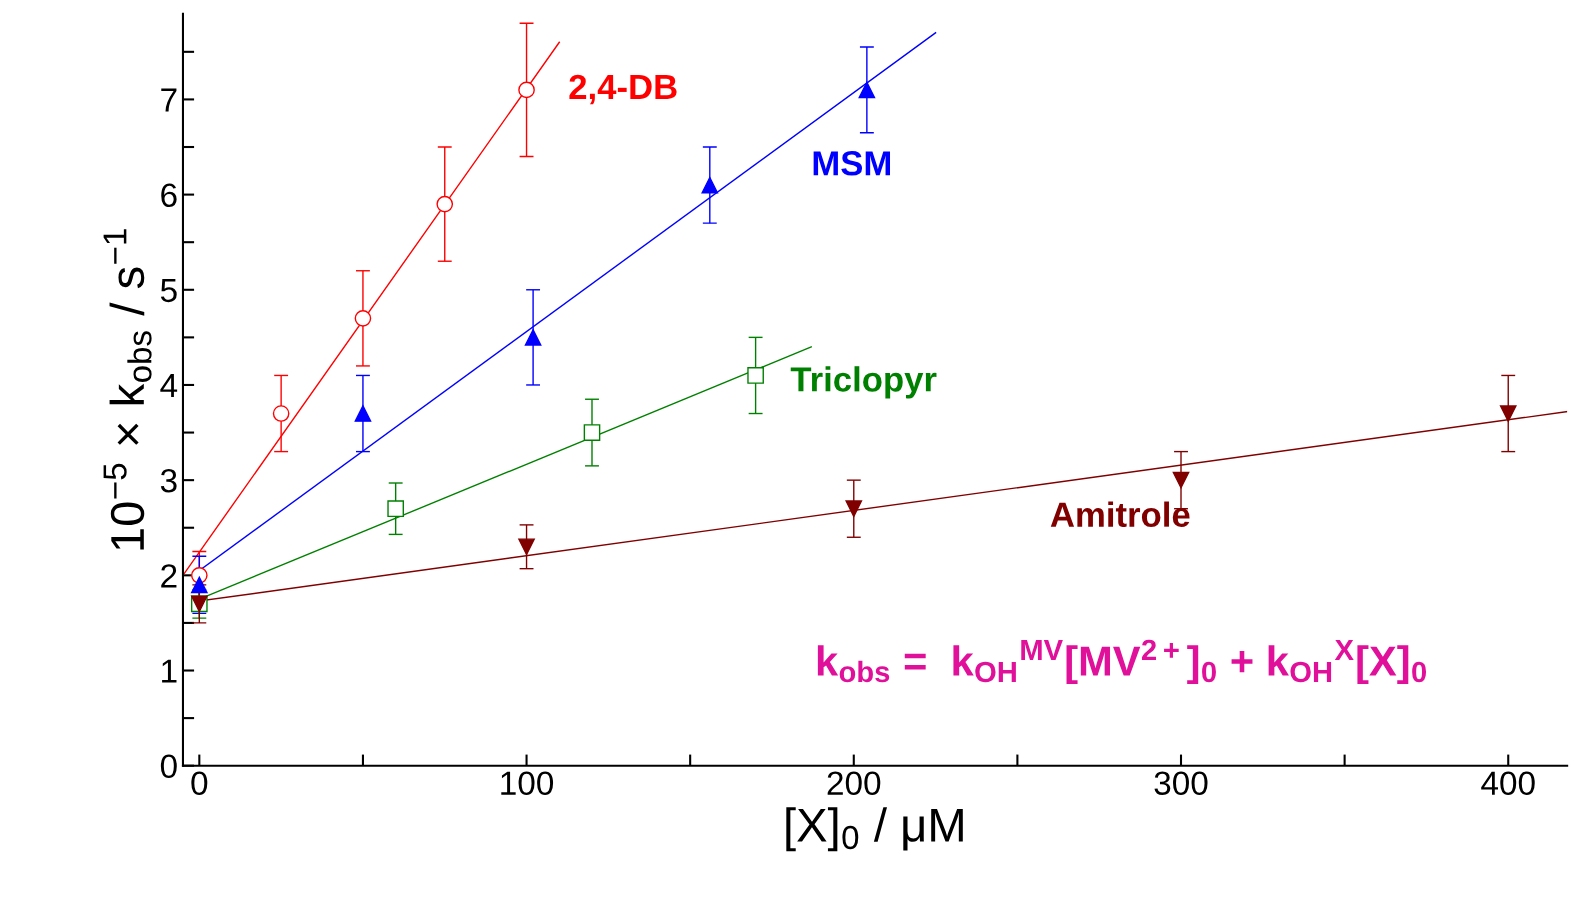 The width and height of the screenshot is (1591, 917). I want to click on y-tick-label: 2, so click(169, 576).